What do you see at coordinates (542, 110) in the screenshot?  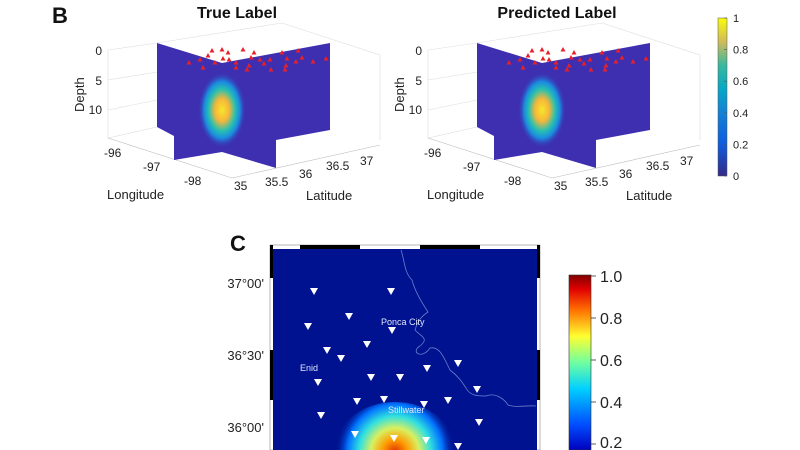 I see `source-probability-blob` at bounding box center [542, 110].